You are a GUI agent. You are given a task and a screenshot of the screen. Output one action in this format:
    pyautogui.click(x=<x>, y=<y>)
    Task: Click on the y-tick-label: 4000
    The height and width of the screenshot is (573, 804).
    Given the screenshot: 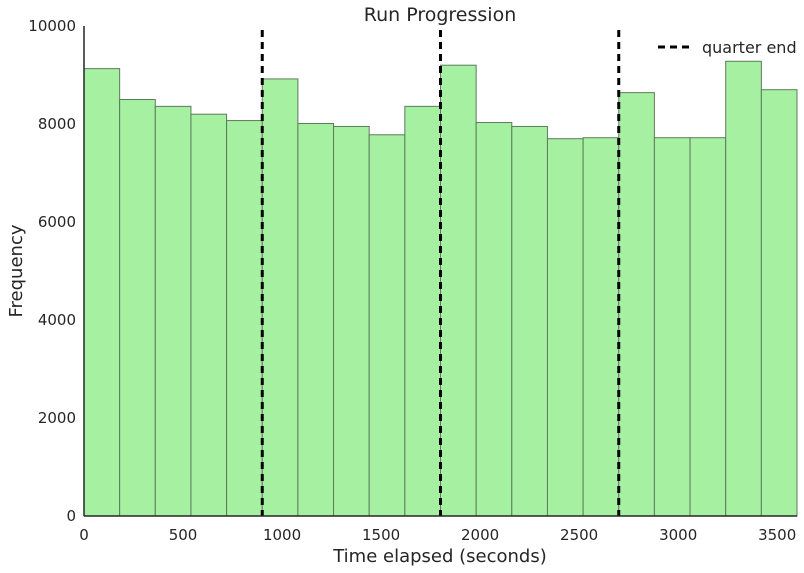 What is the action you would take?
    pyautogui.click(x=57, y=320)
    